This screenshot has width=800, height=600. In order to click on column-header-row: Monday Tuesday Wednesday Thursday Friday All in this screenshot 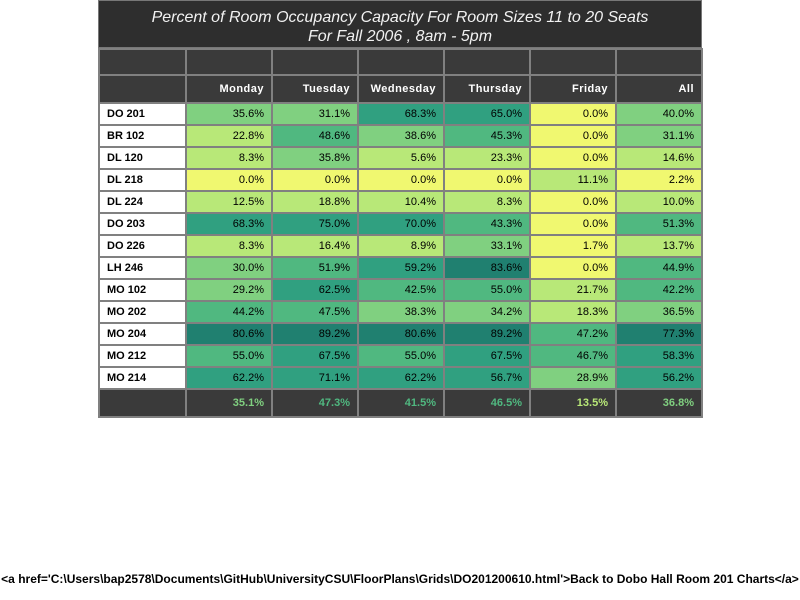, I will do `click(400, 89)`.